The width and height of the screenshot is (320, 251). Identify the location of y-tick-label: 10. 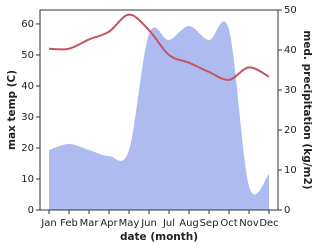
(27, 179).